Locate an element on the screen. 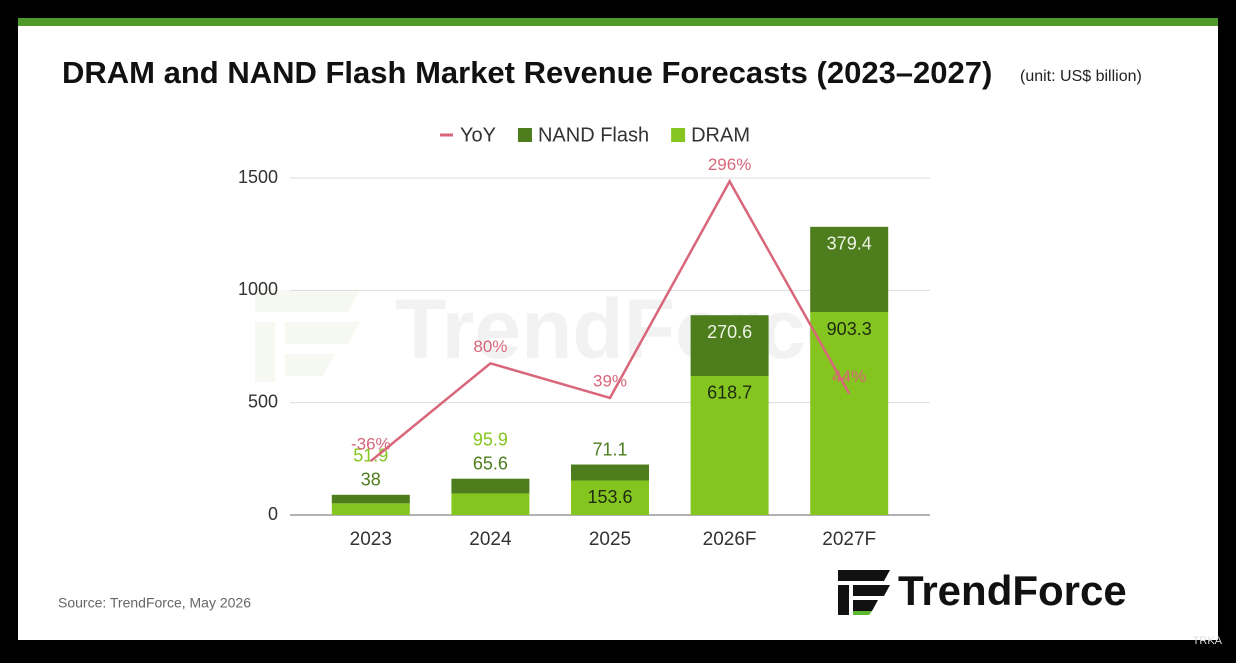 This screenshot has width=1236, height=663. yoy-label: 80% is located at coordinates (490, 346).